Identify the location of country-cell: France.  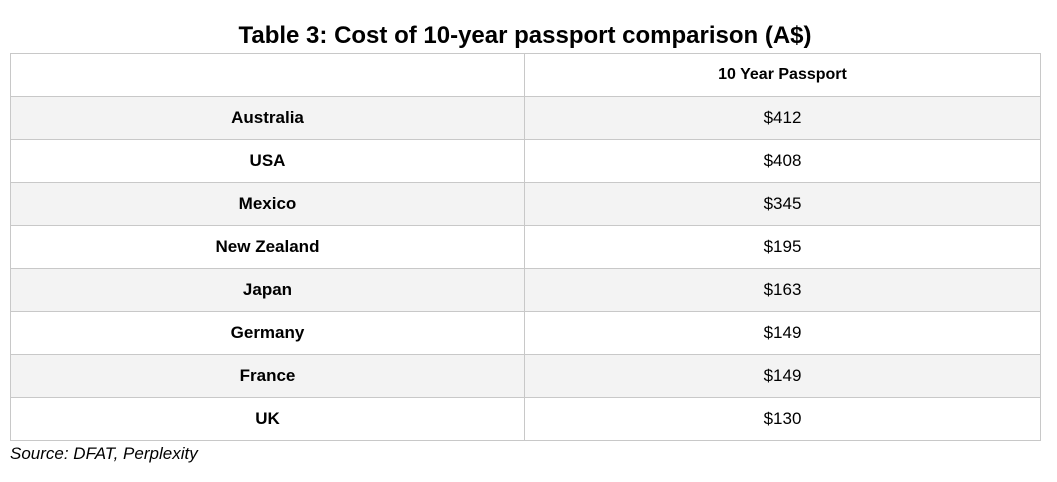
(267, 376).